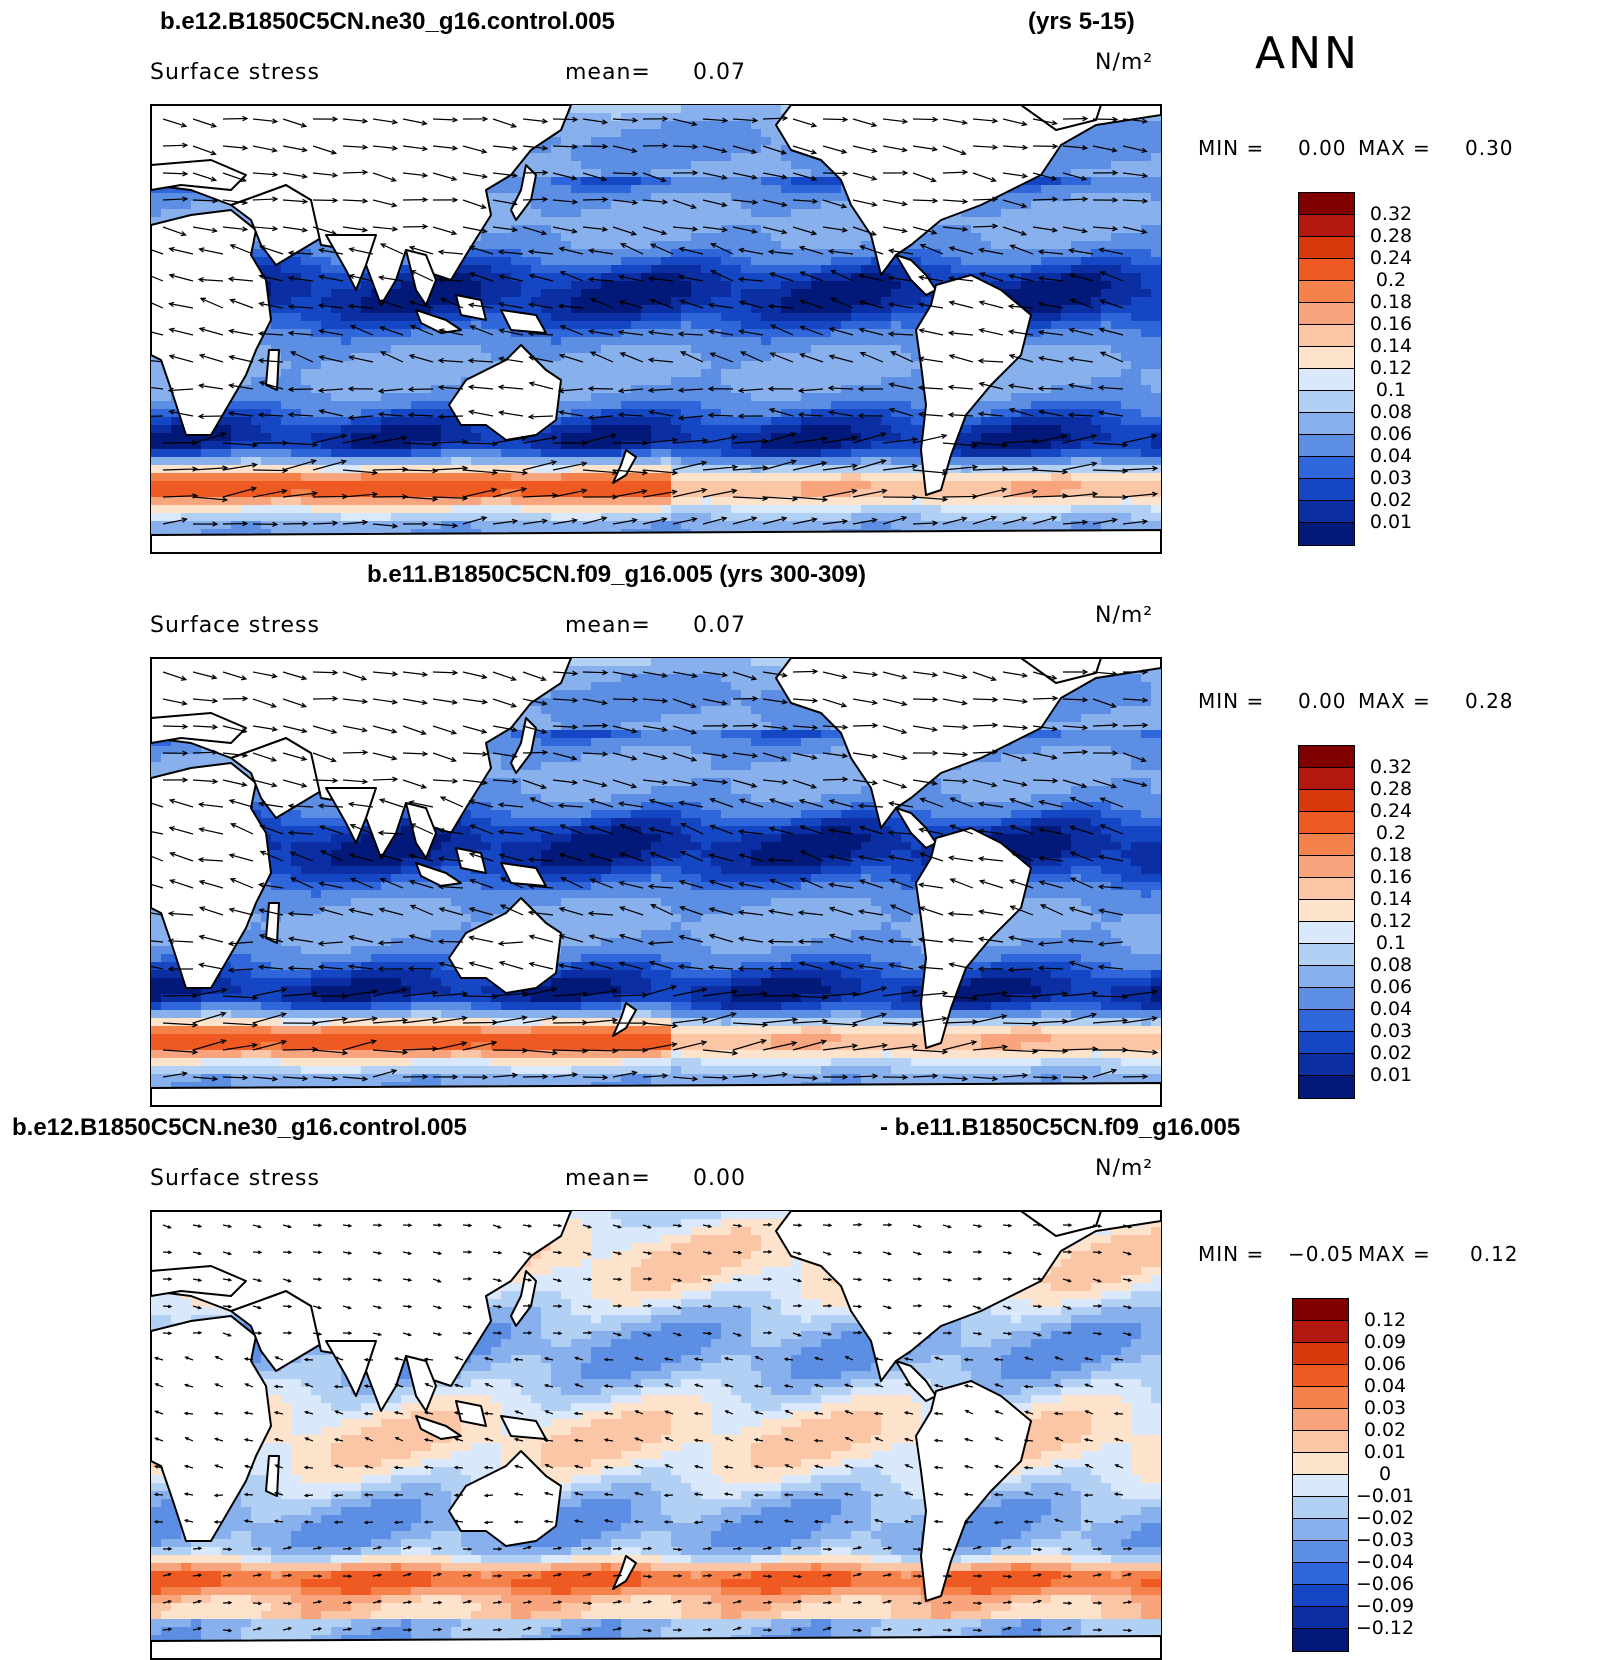 The width and height of the screenshot is (1622, 1660). Describe the element at coordinates (608, 72) in the screenshot. I see `panel1-mean-label: mean=` at that location.